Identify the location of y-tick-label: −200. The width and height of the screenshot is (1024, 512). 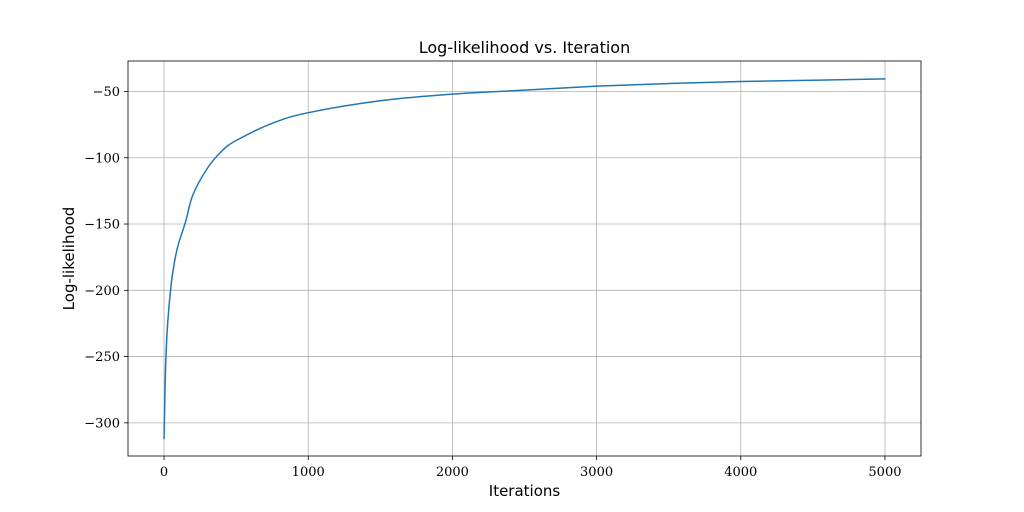
(102, 291).